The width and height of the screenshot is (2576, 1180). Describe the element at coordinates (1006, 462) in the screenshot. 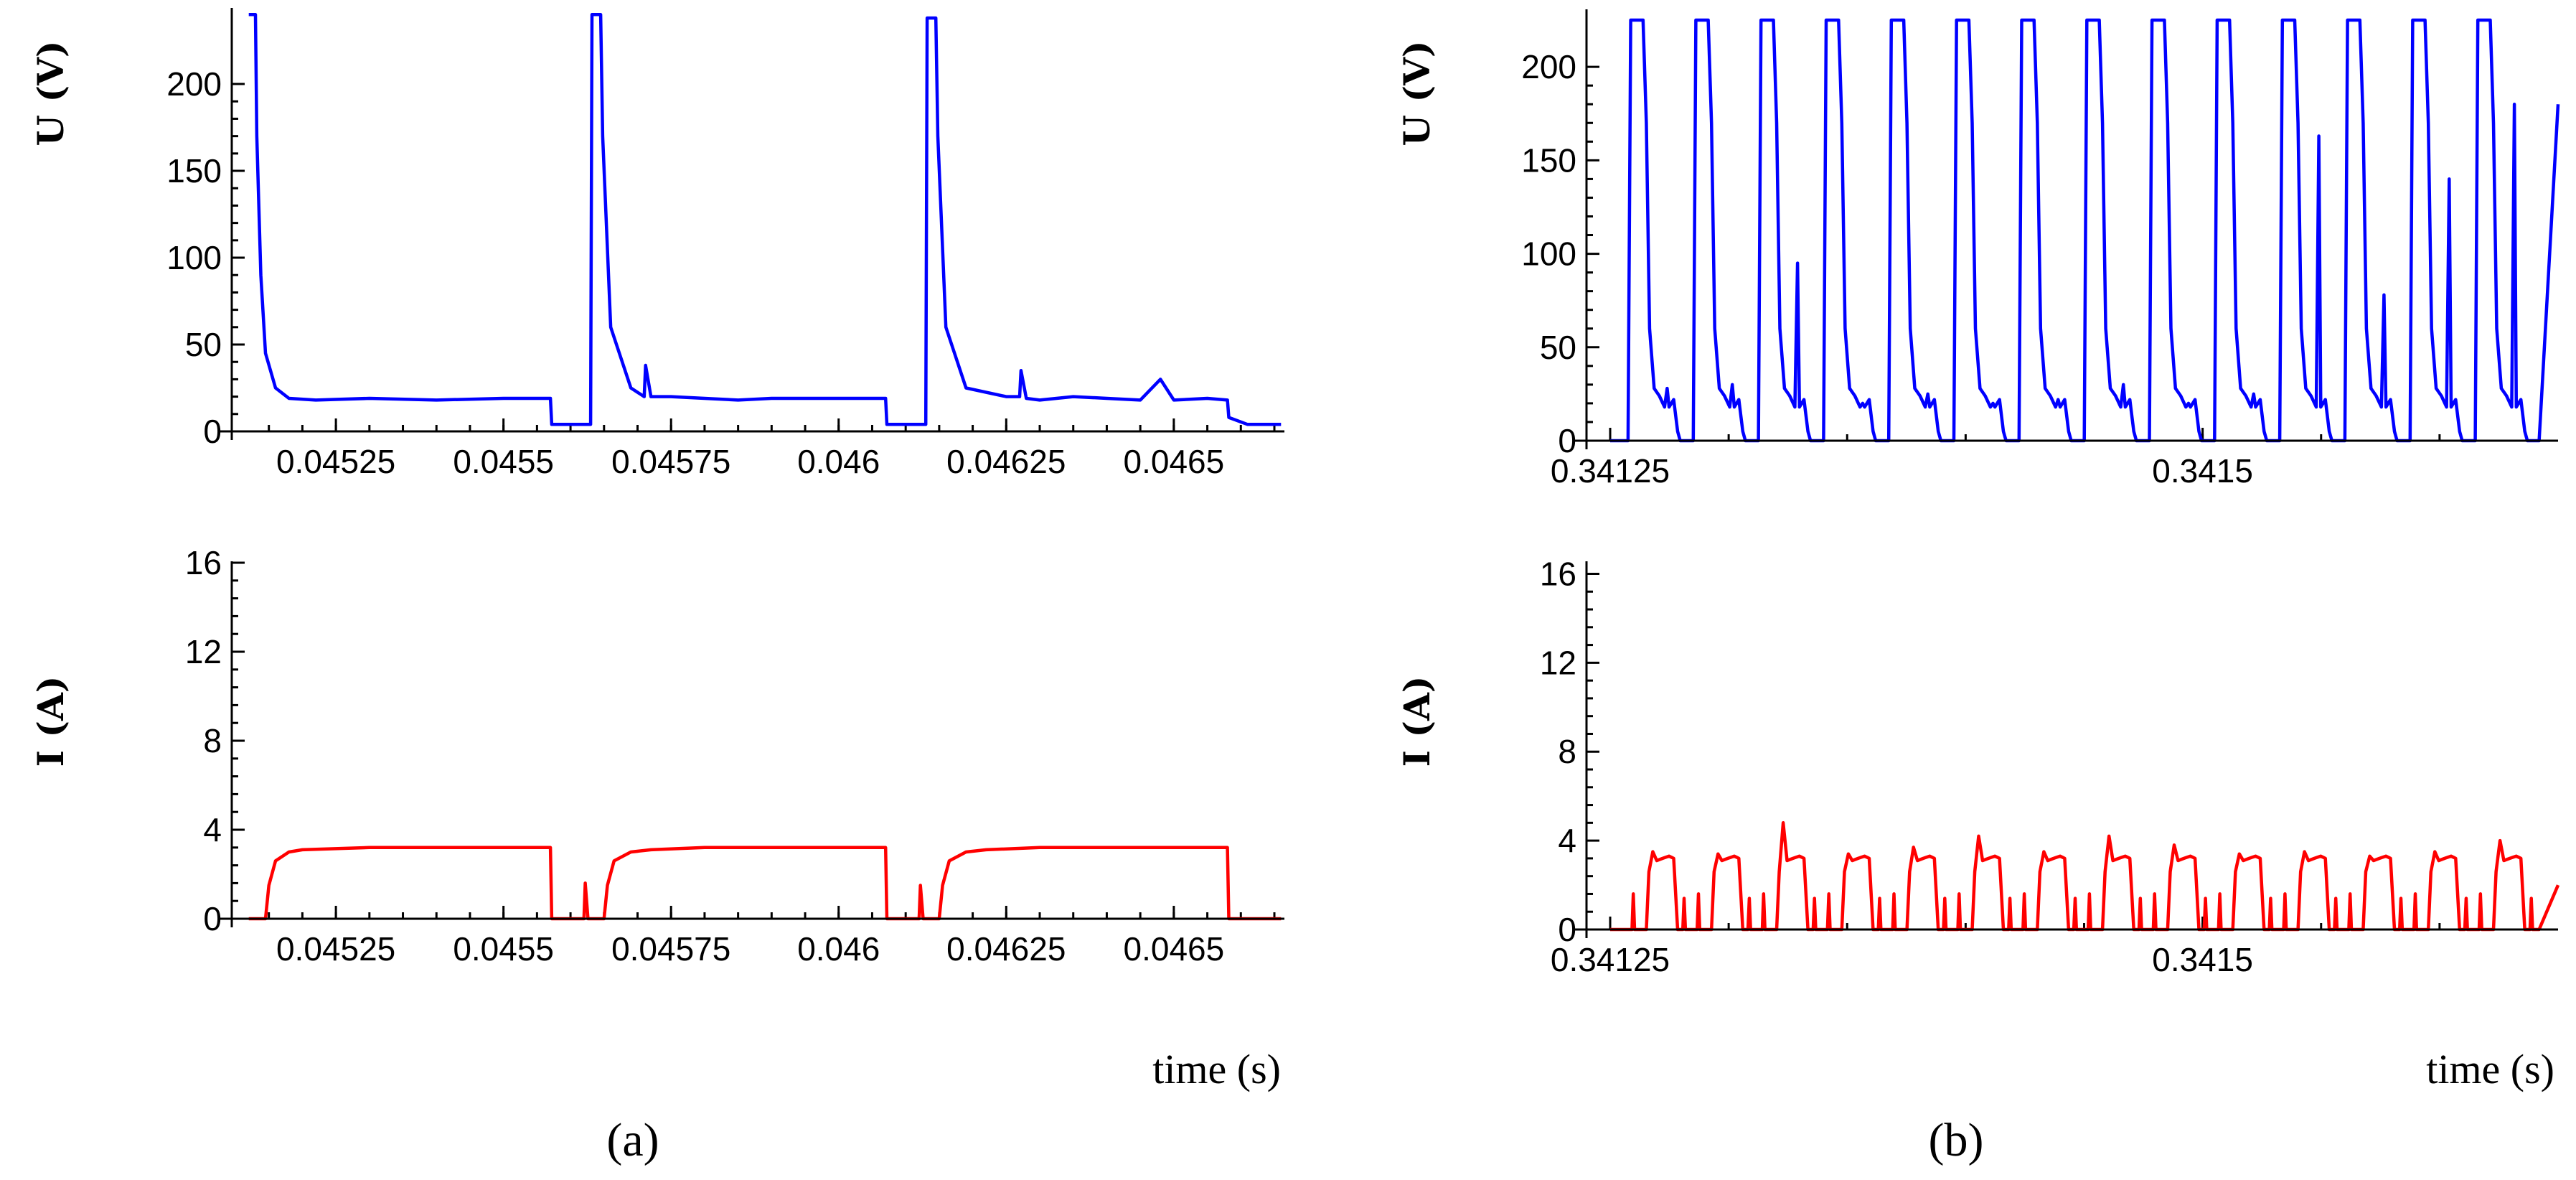

I see `xtick-label-a-voltage: 0.04625` at that location.